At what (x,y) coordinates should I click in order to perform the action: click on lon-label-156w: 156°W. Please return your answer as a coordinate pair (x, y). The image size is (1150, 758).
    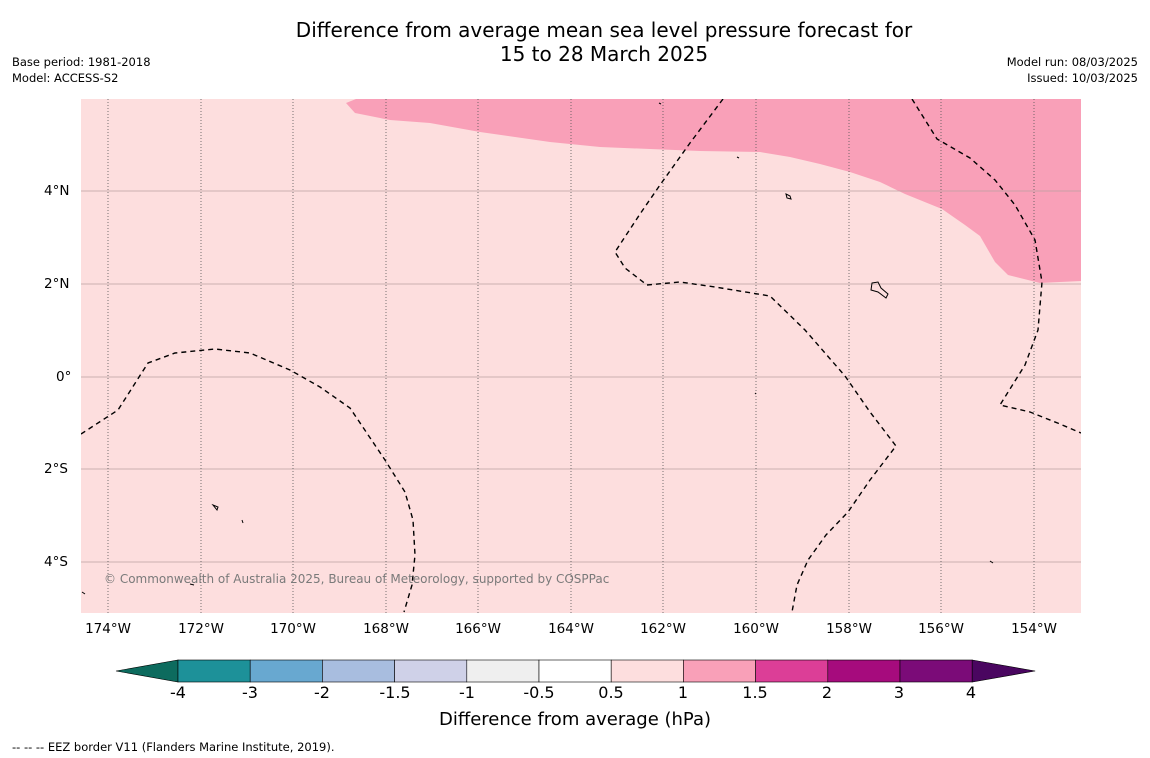
    Looking at the image, I should click on (941, 629).